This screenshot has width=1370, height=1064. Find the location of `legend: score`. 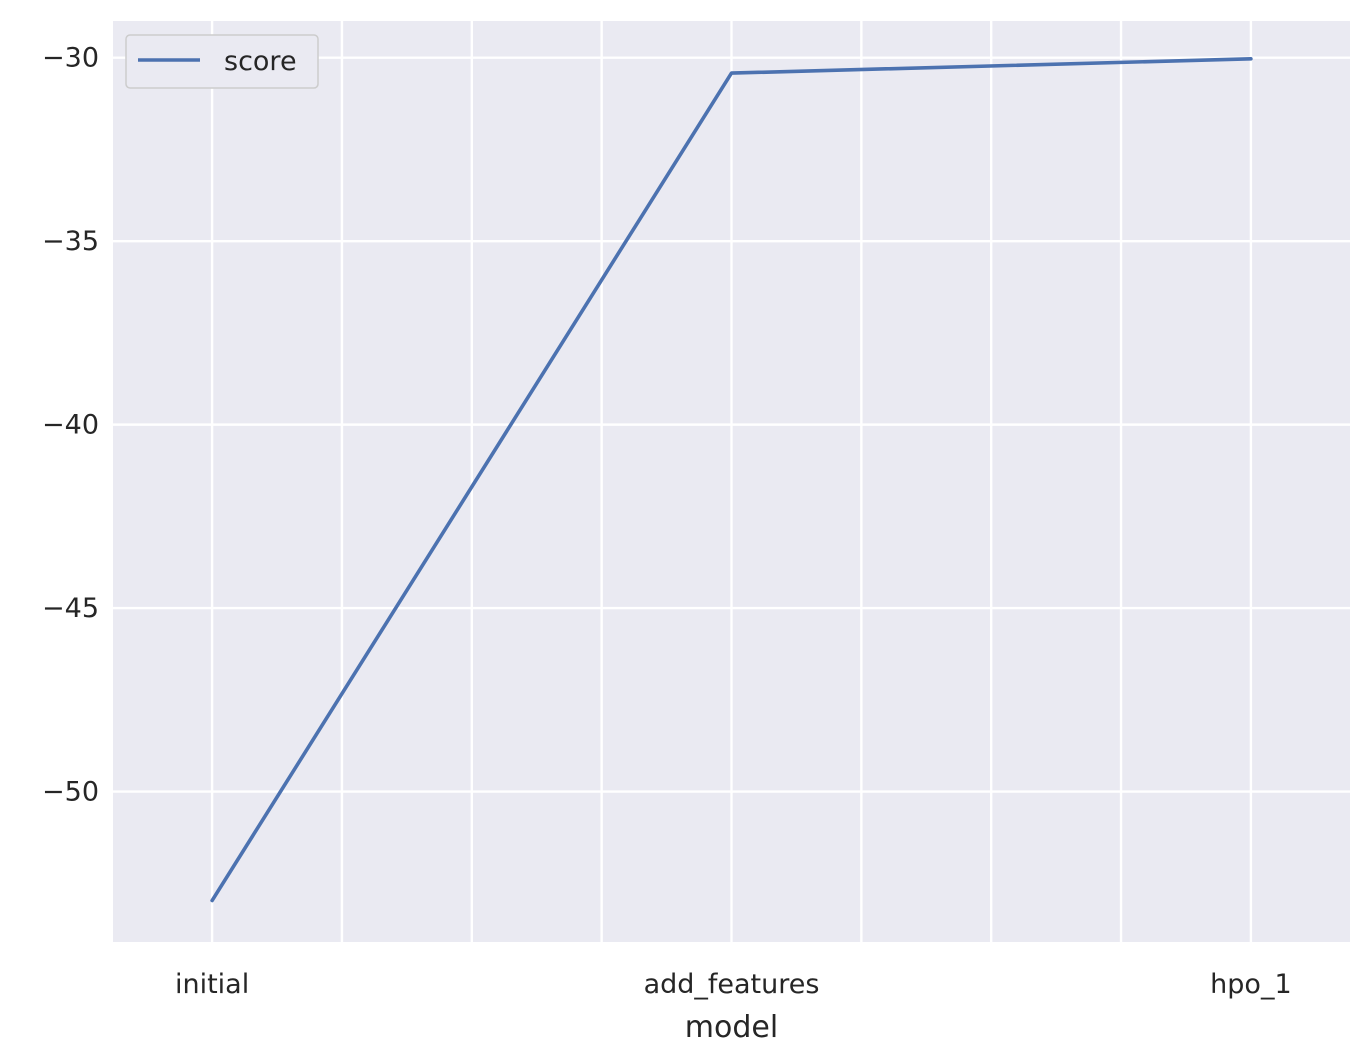

legend: score is located at coordinates (222, 61).